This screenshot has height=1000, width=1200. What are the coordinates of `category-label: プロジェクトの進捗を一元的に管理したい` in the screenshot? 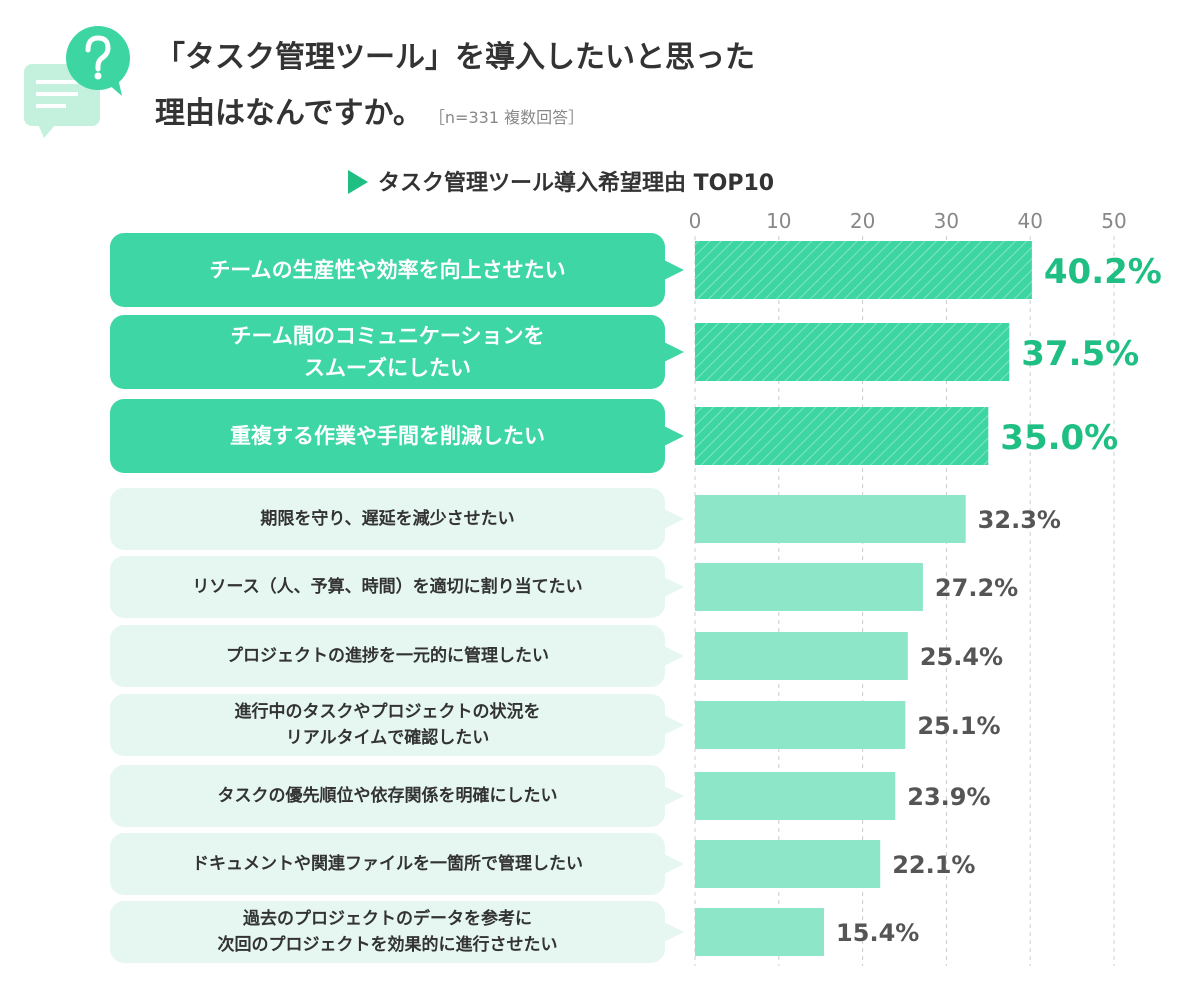 It's located at (387, 656).